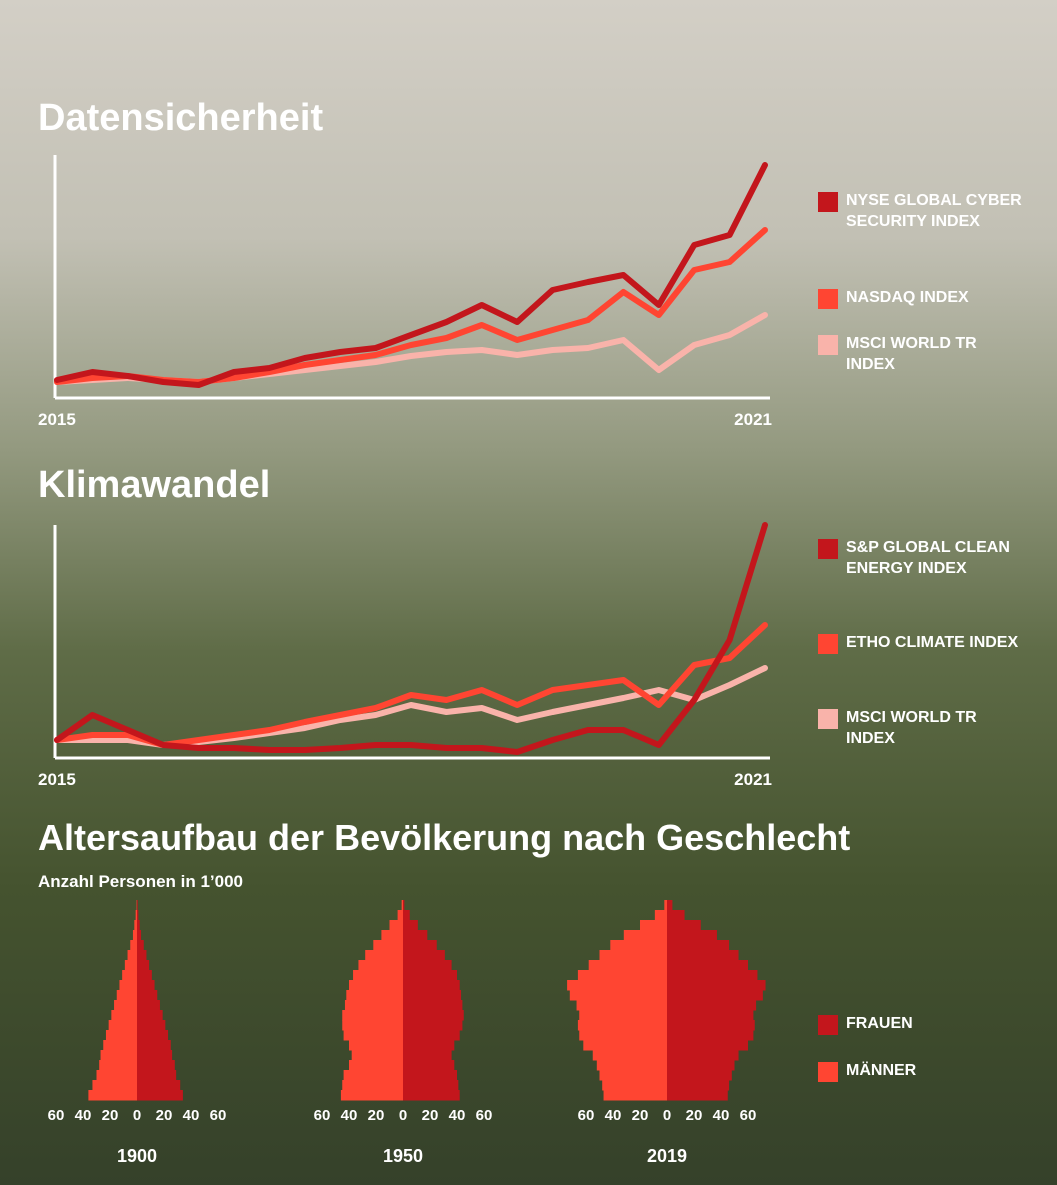 The width and height of the screenshot is (1057, 1185). Describe the element at coordinates (140, 881) in the screenshot. I see `chart-subtitle: Anzahl Personen in 1’000` at that location.